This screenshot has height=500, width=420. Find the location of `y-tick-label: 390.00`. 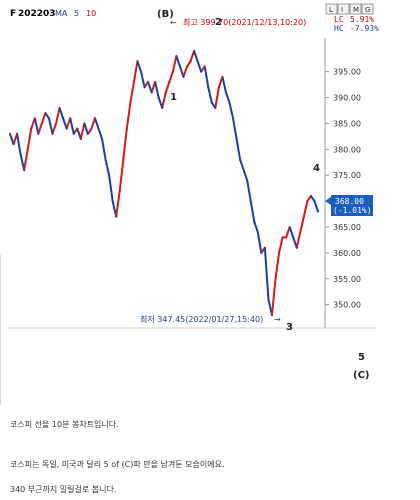

y-tick-label: 390.00 is located at coordinates (347, 98).